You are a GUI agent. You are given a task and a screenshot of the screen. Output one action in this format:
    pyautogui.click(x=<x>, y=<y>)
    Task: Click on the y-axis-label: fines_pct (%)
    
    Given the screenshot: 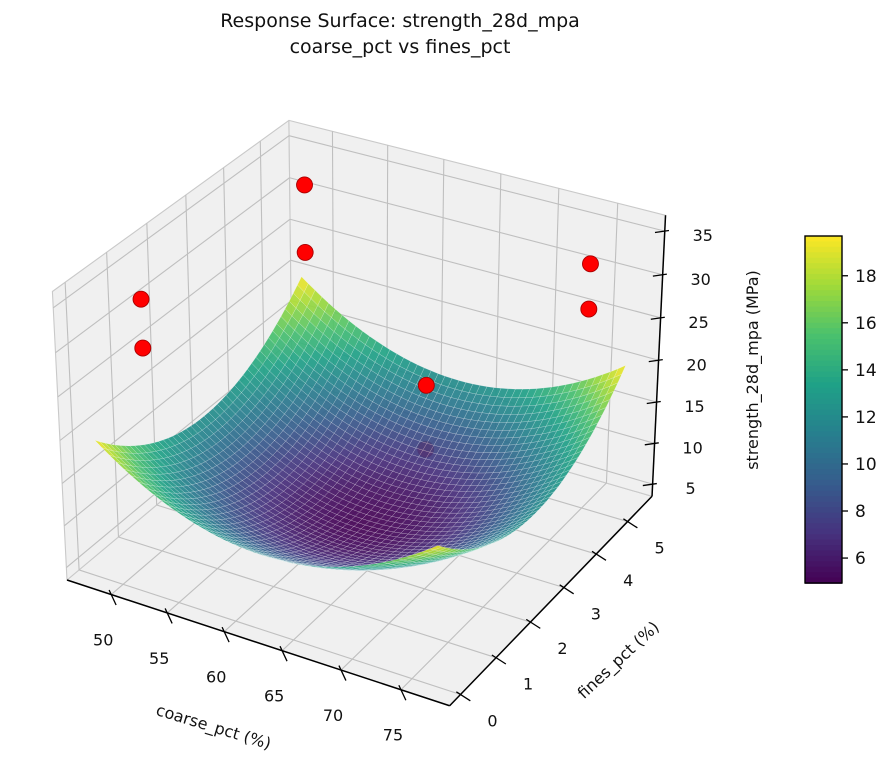 What is the action you would take?
    pyautogui.click(x=619, y=660)
    